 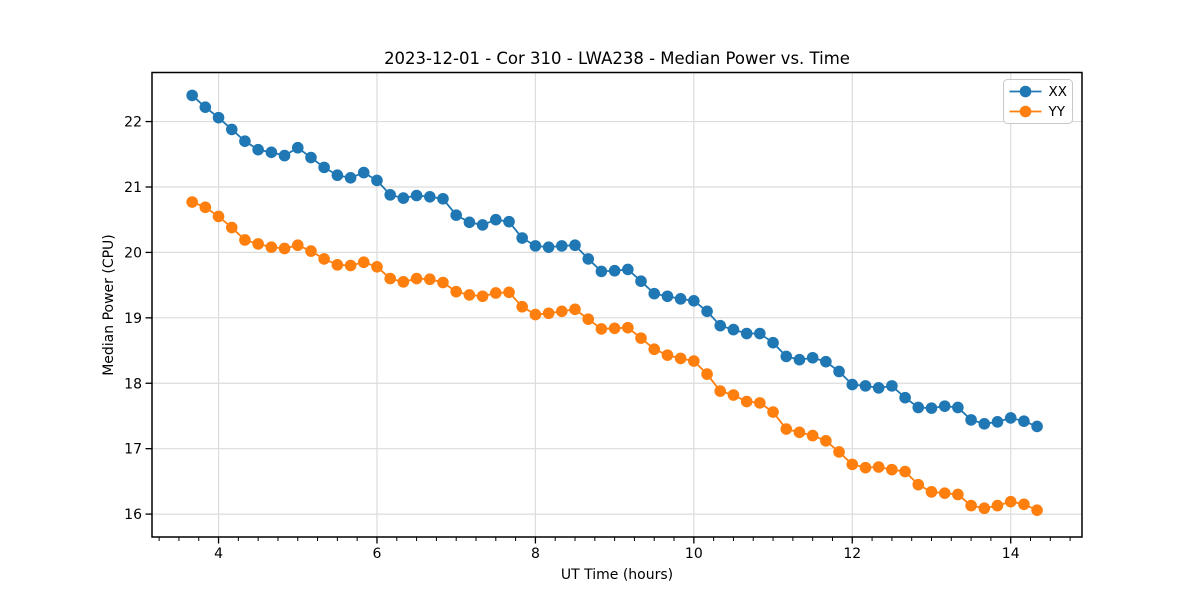 I want to click on x-tick-label: 4, so click(x=218, y=554).